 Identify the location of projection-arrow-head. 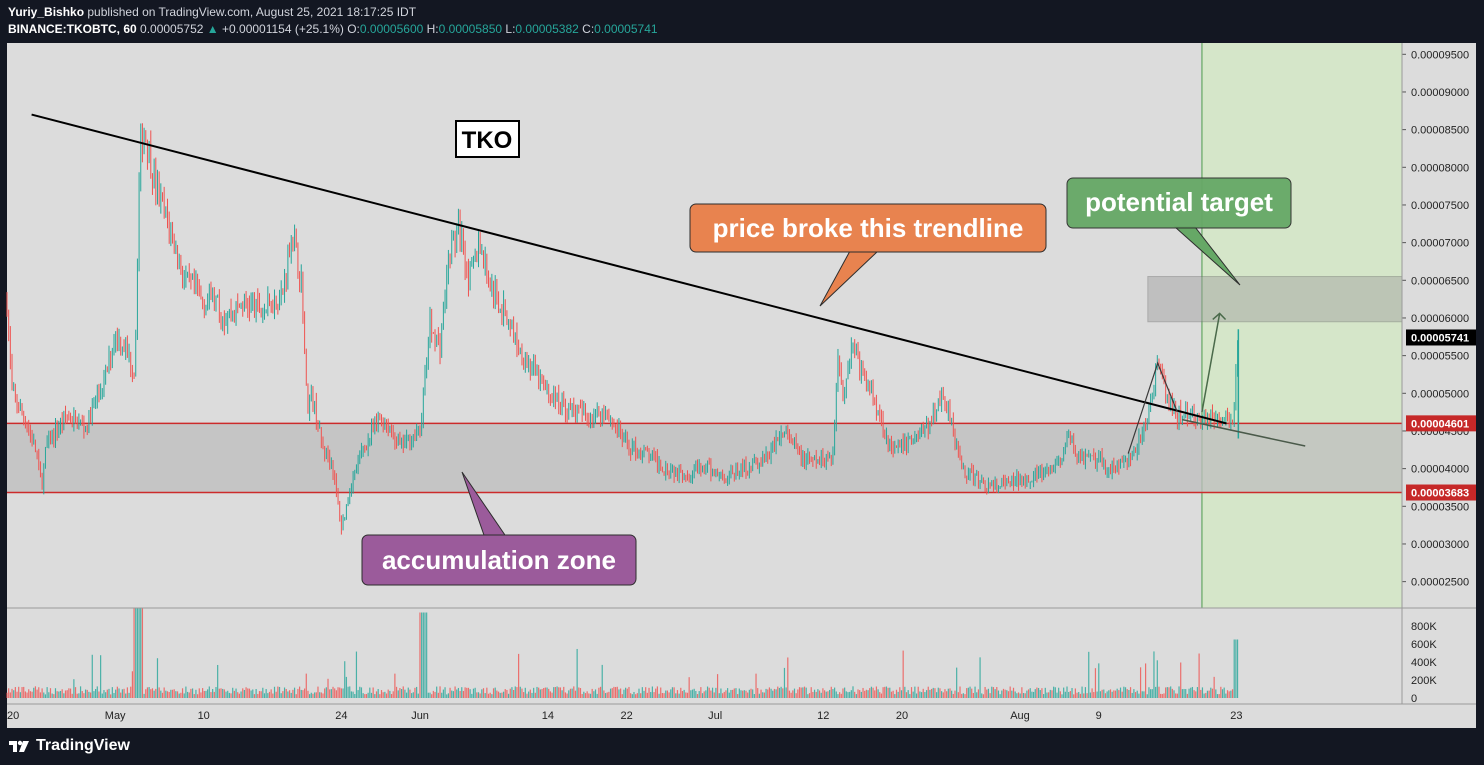
(1219, 316).